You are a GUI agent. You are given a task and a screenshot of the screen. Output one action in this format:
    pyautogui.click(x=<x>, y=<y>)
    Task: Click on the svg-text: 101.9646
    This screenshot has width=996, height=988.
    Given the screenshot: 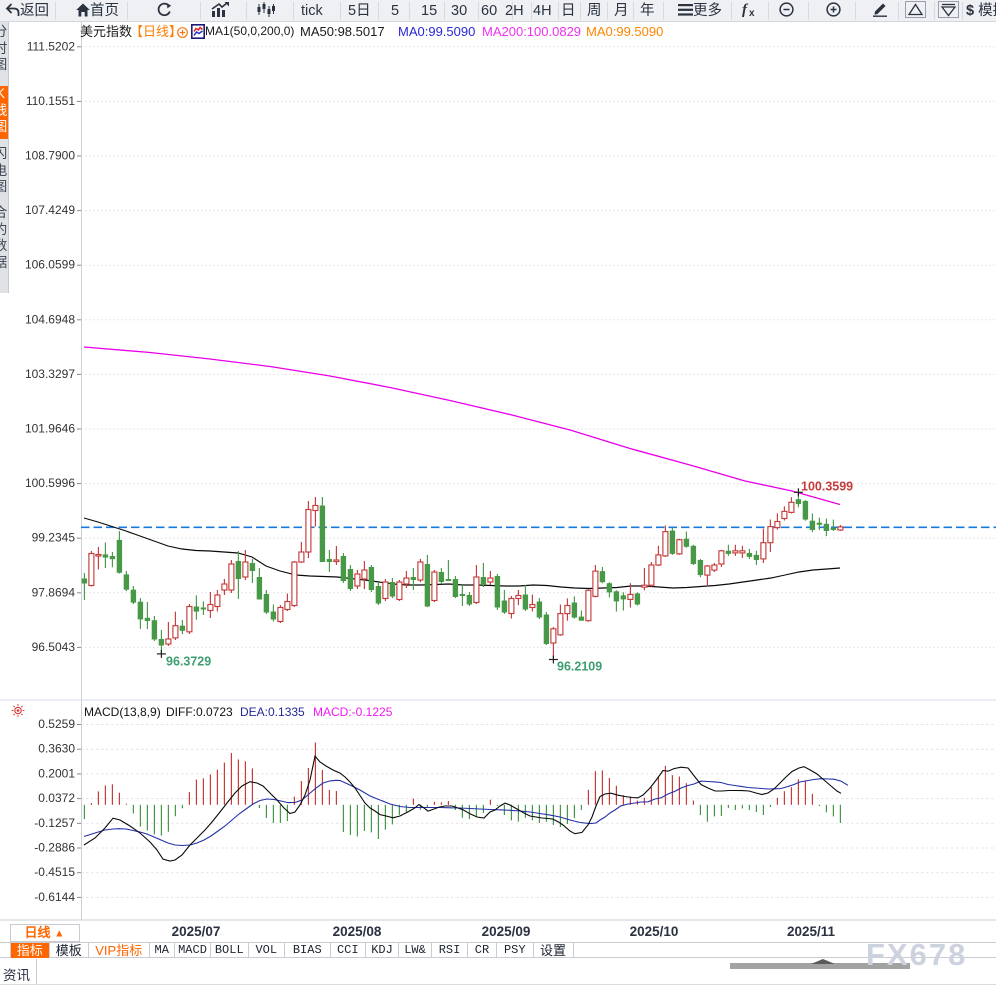 What is the action you would take?
    pyautogui.click(x=50, y=429)
    